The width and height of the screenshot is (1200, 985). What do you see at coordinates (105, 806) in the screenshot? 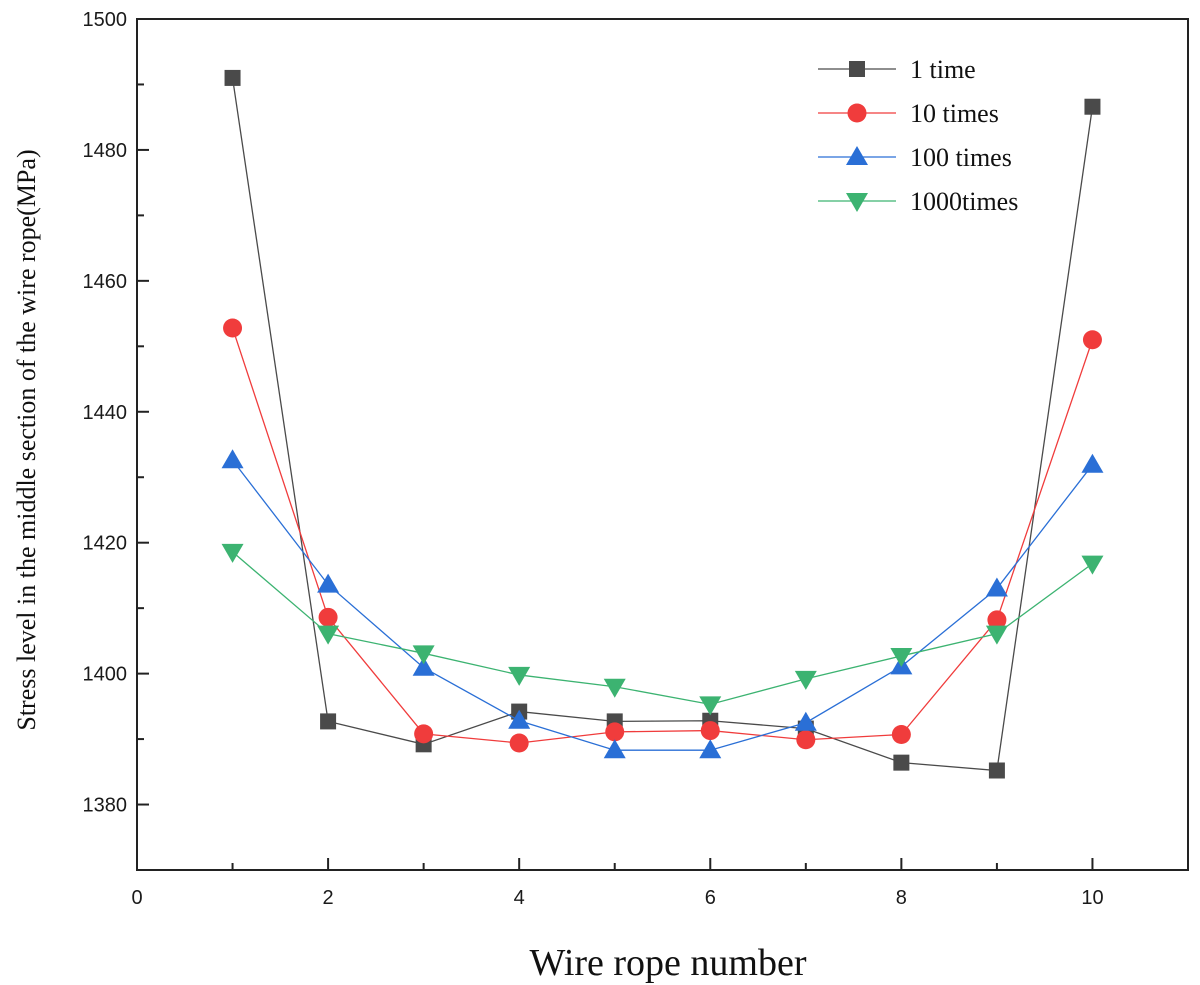
I see `y-tick-label: 1380` at bounding box center [105, 806].